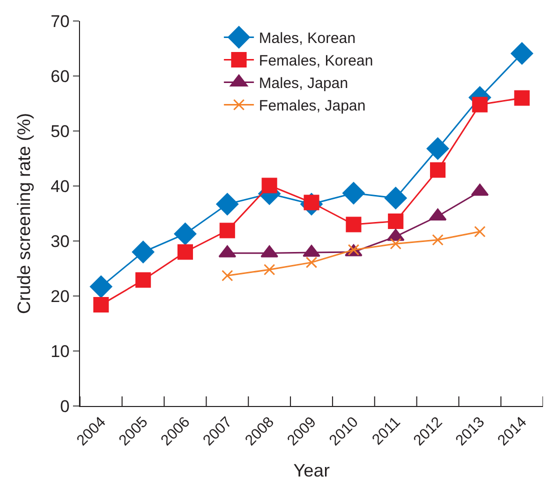 The image size is (558, 501). Describe the element at coordinates (311, 470) in the screenshot. I see `x-axis-title: Year` at that location.